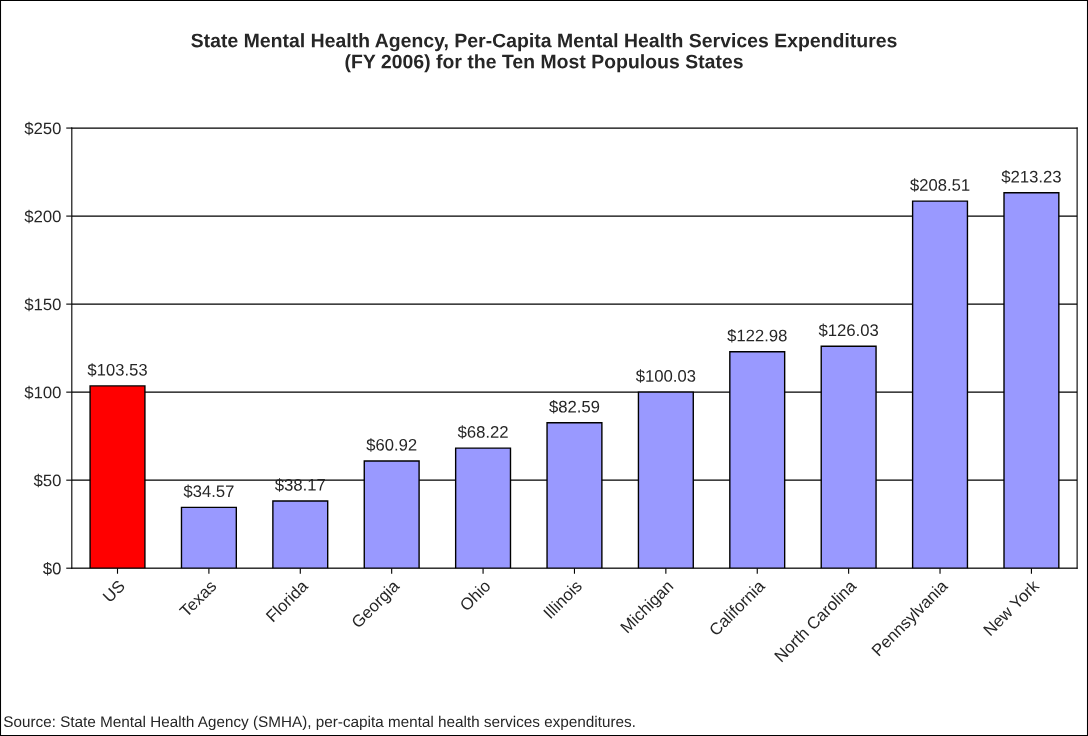  Describe the element at coordinates (42, 216) in the screenshot. I see `y-tick-label: $200` at that location.